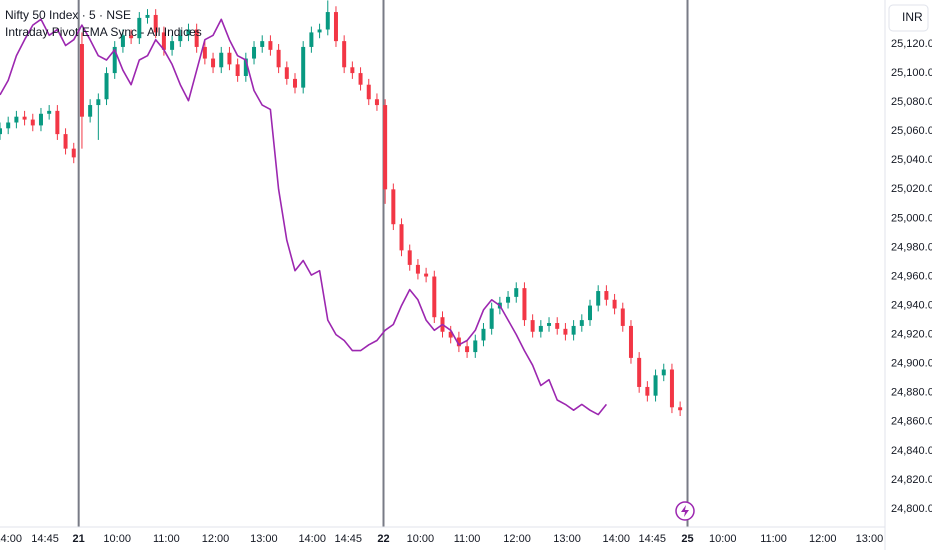  Describe the element at coordinates (911, 393) in the screenshot. I see `y-tick-label: 24,880.00` at that location.